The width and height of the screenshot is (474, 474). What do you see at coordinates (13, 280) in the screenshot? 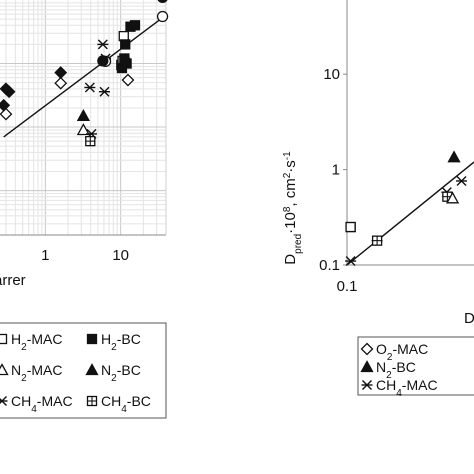
I see `left-x-axis-label: arrer` at bounding box center [13, 280].